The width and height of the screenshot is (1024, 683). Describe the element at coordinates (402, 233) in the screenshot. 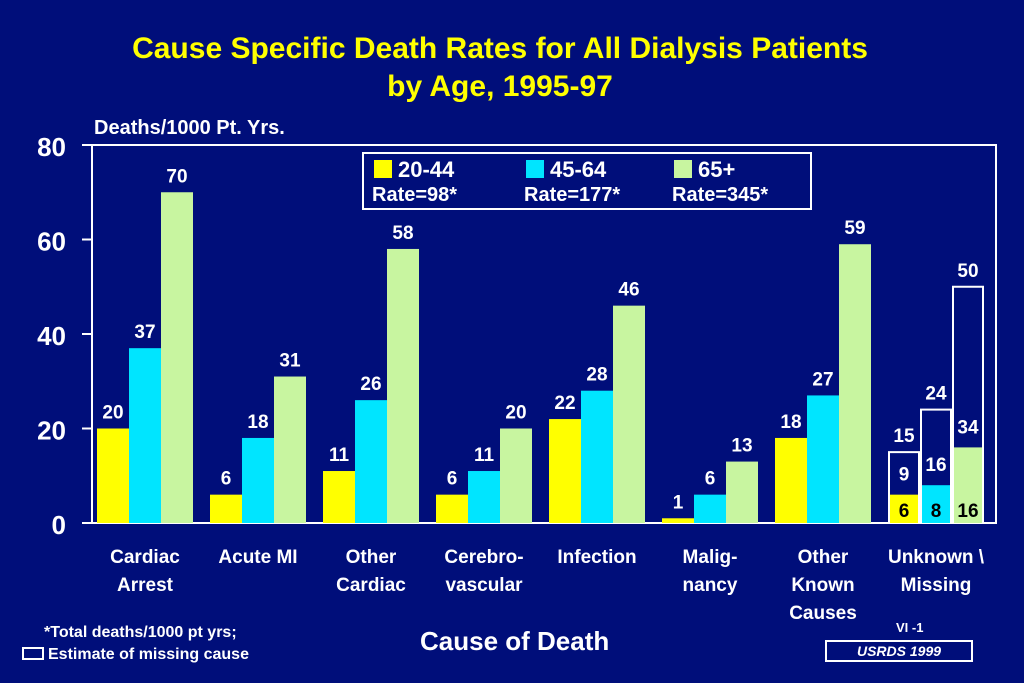

I see `data-label: 58` at that location.